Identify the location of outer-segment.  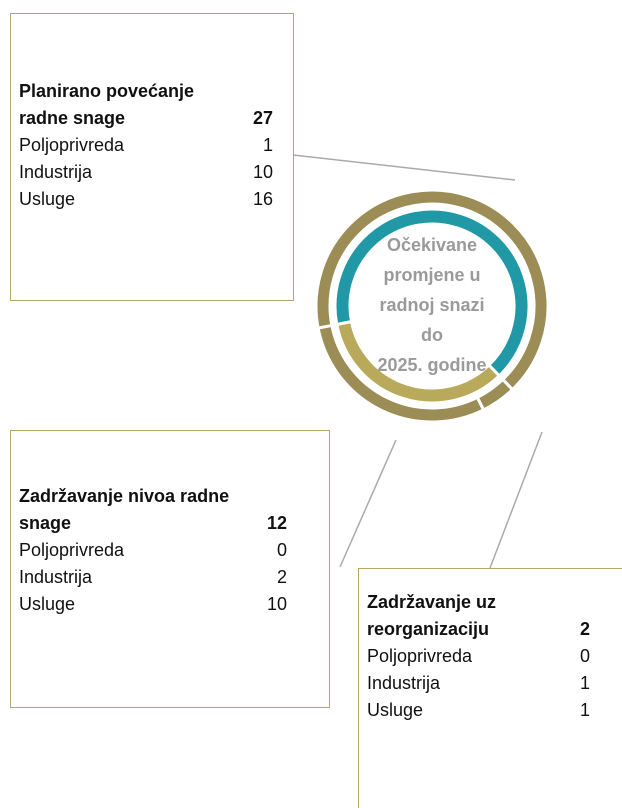
(401, 373).